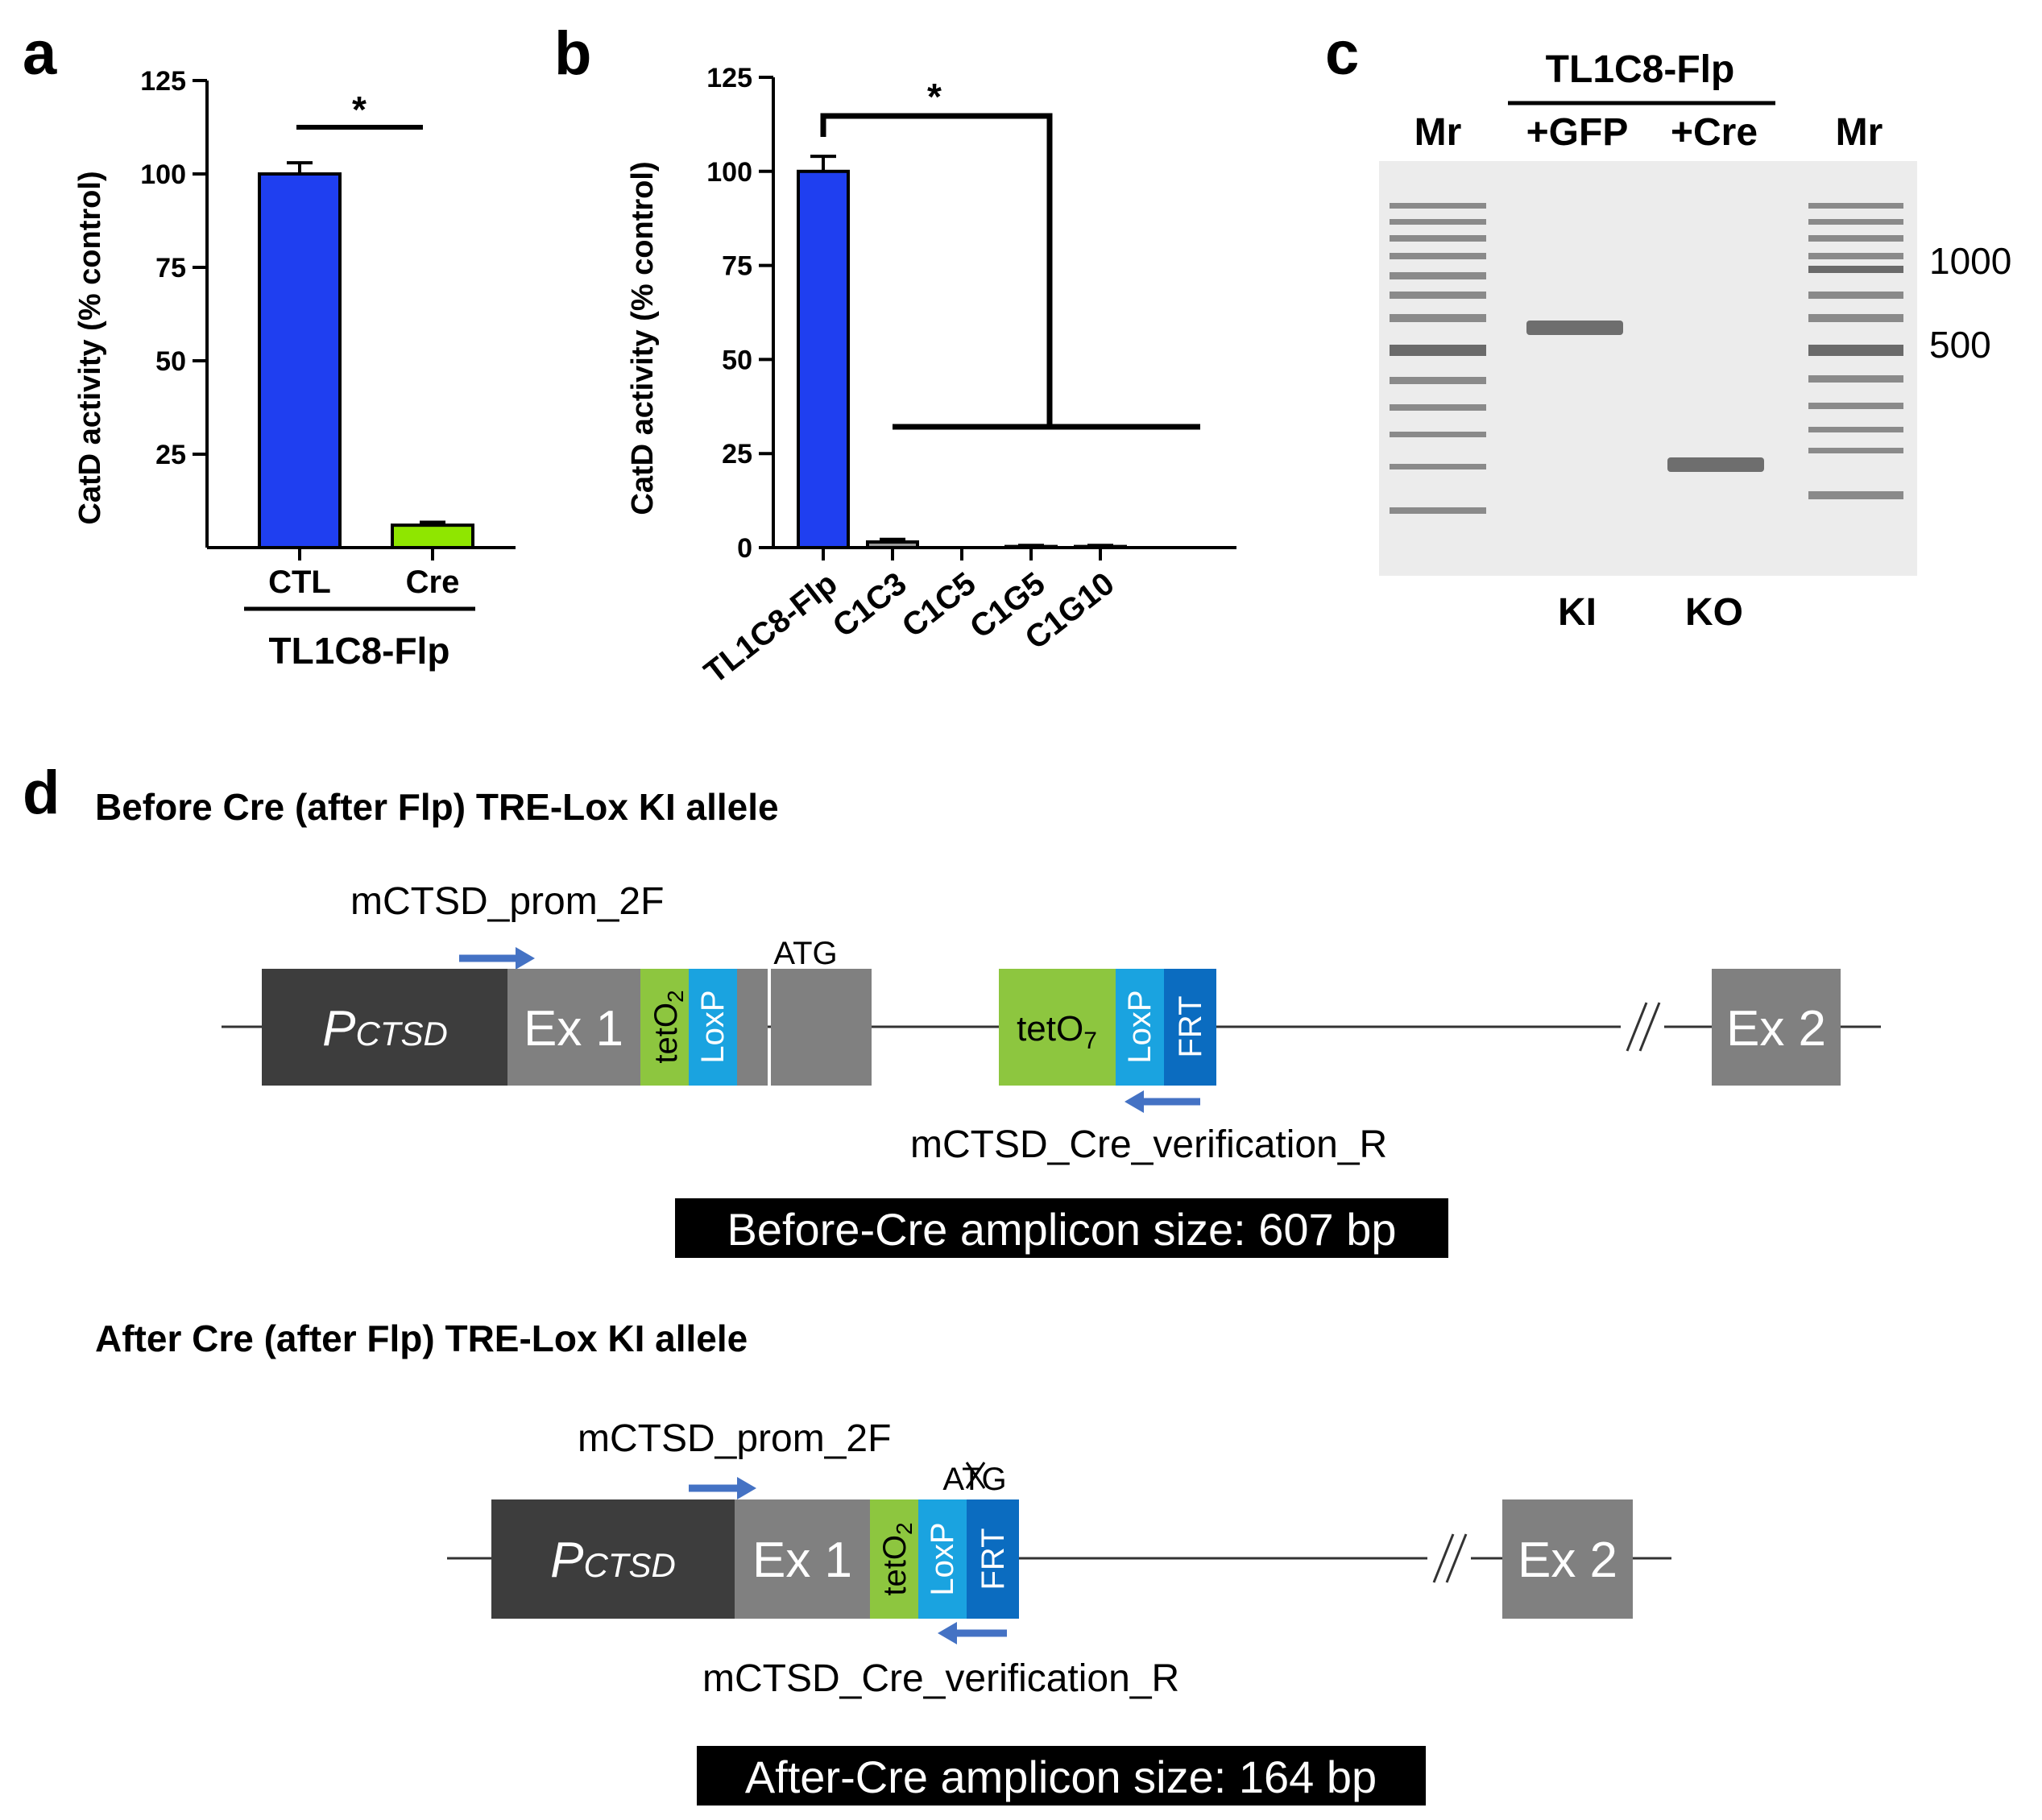 This screenshot has width=2042, height=1820. What do you see at coordinates (42, 793) in the screenshot?
I see `panel-d-letter: d` at bounding box center [42, 793].